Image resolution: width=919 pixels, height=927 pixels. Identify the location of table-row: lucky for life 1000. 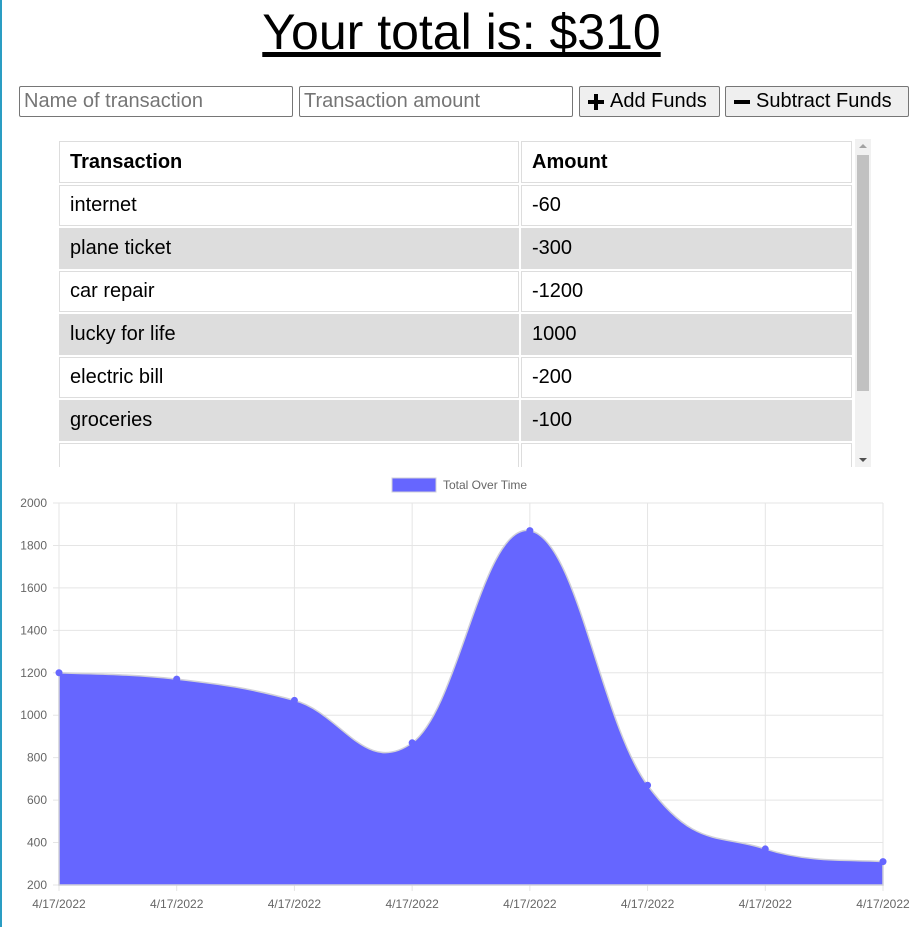
(455, 334).